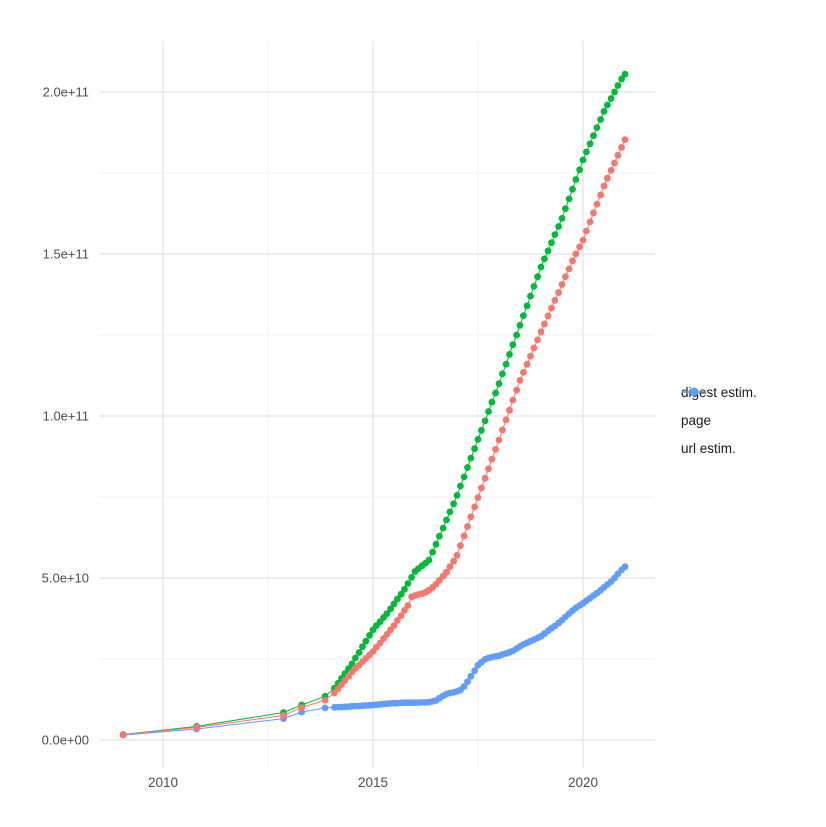 This screenshot has height=827, width=826. What do you see at coordinates (719, 392) in the screenshot?
I see `legend-label-digest-estim: digest estim.` at bounding box center [719, 392].